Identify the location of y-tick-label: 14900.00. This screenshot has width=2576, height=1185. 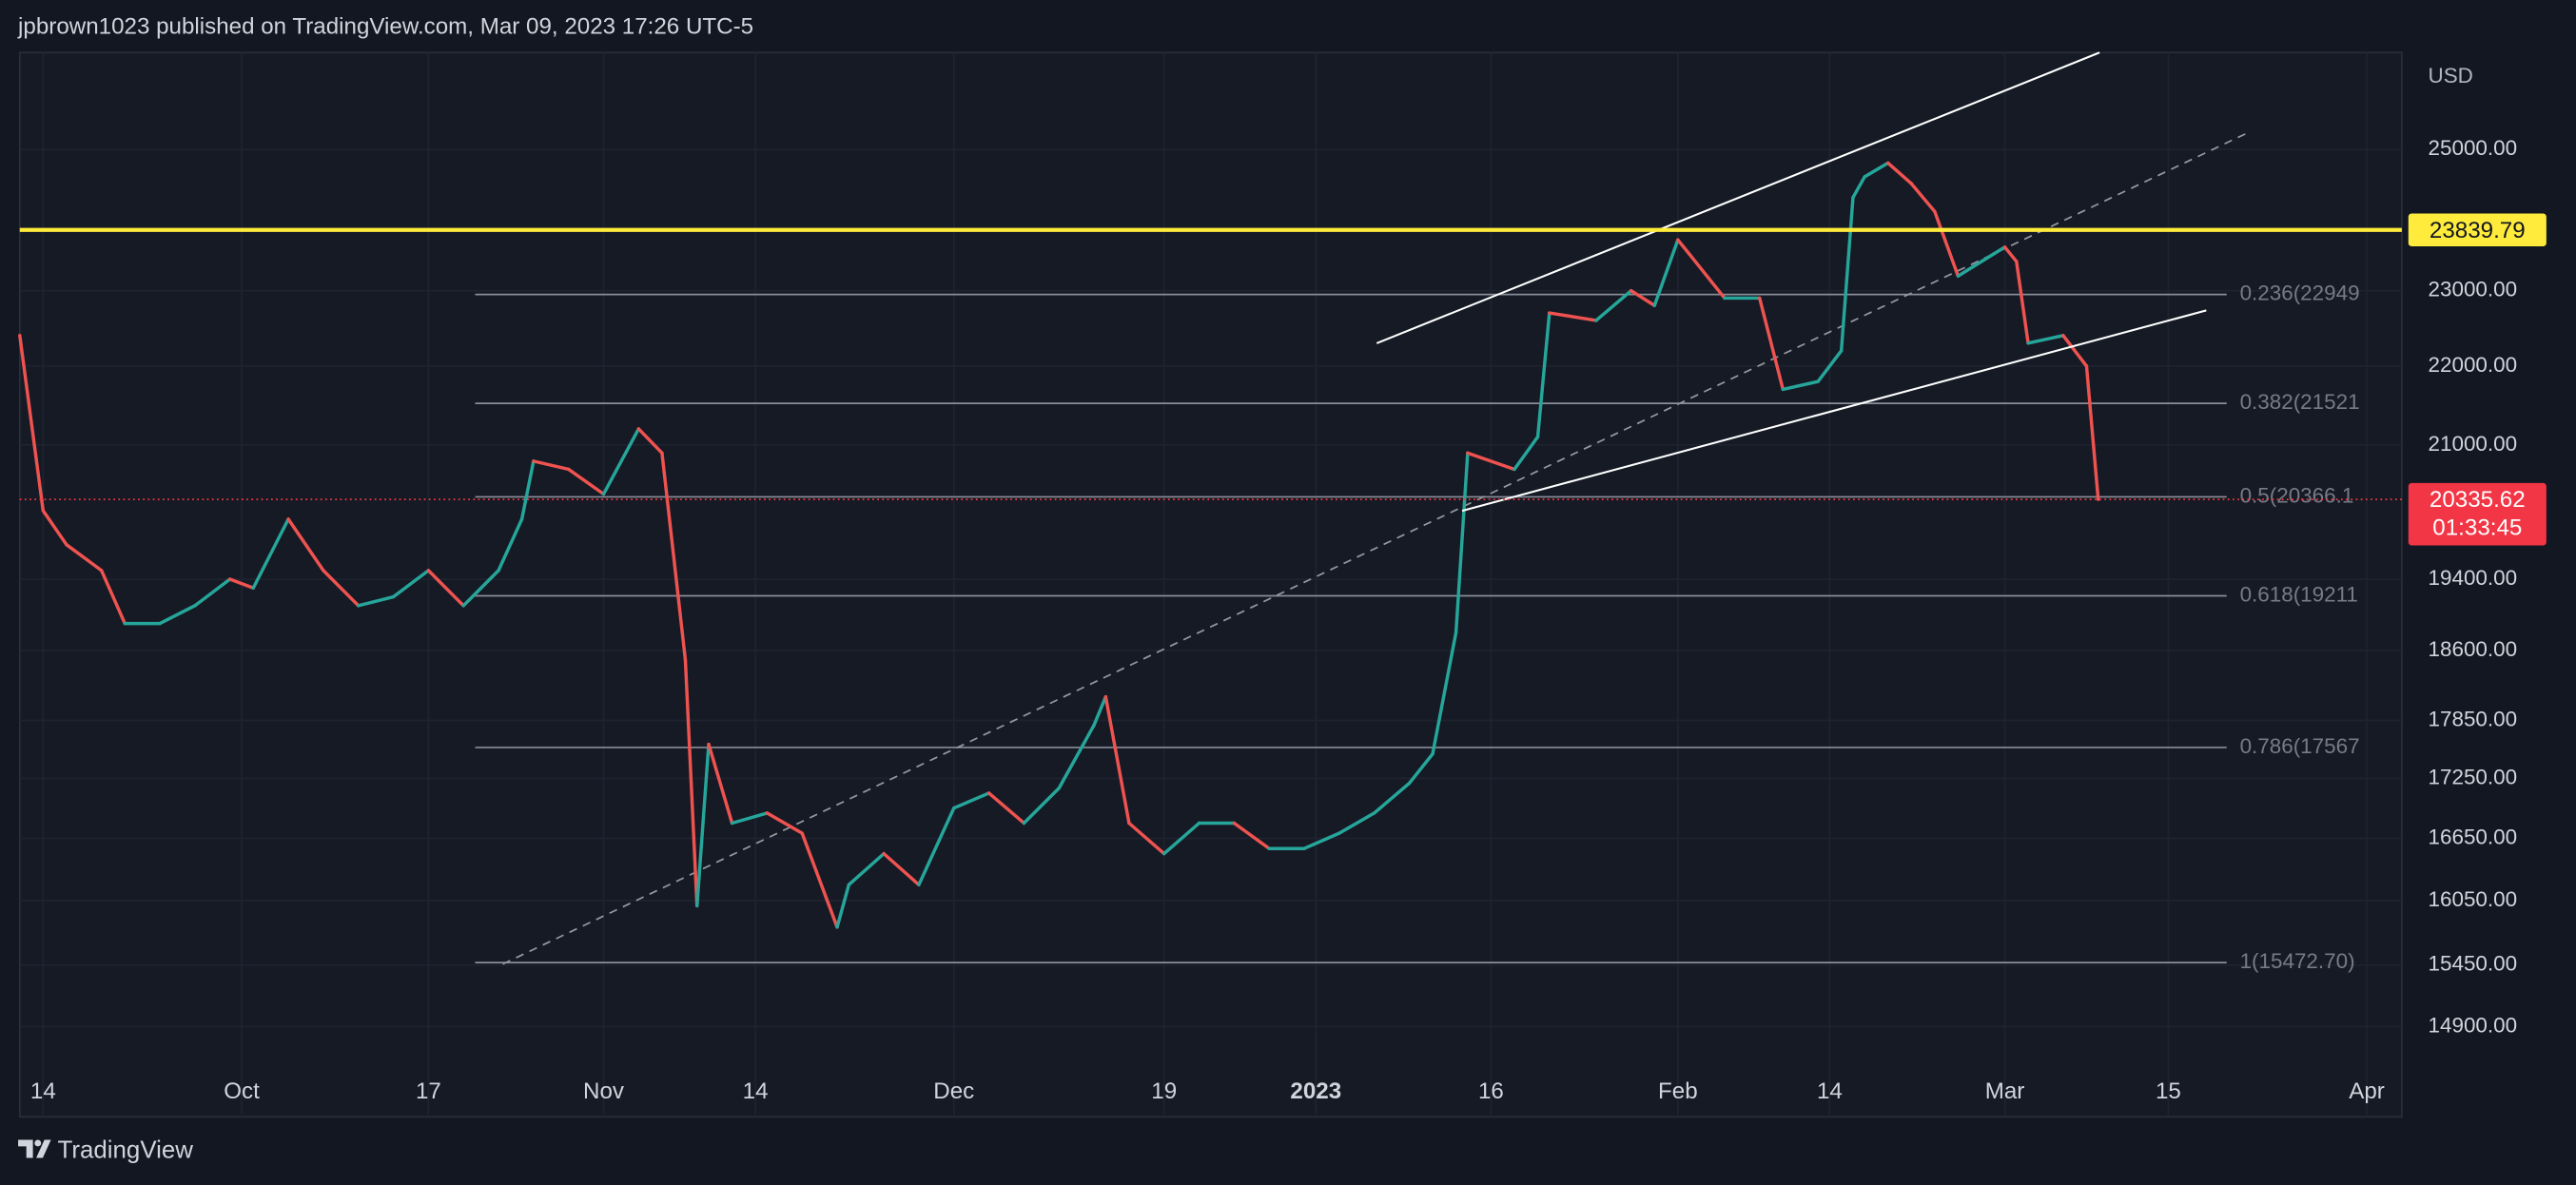
(2474, 1025).